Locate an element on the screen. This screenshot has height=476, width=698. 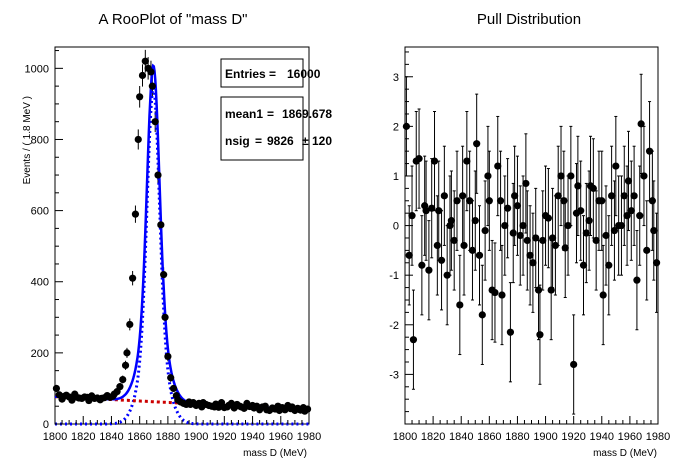
right-y-tick-label: 1 is located at coordinates (396, 177).